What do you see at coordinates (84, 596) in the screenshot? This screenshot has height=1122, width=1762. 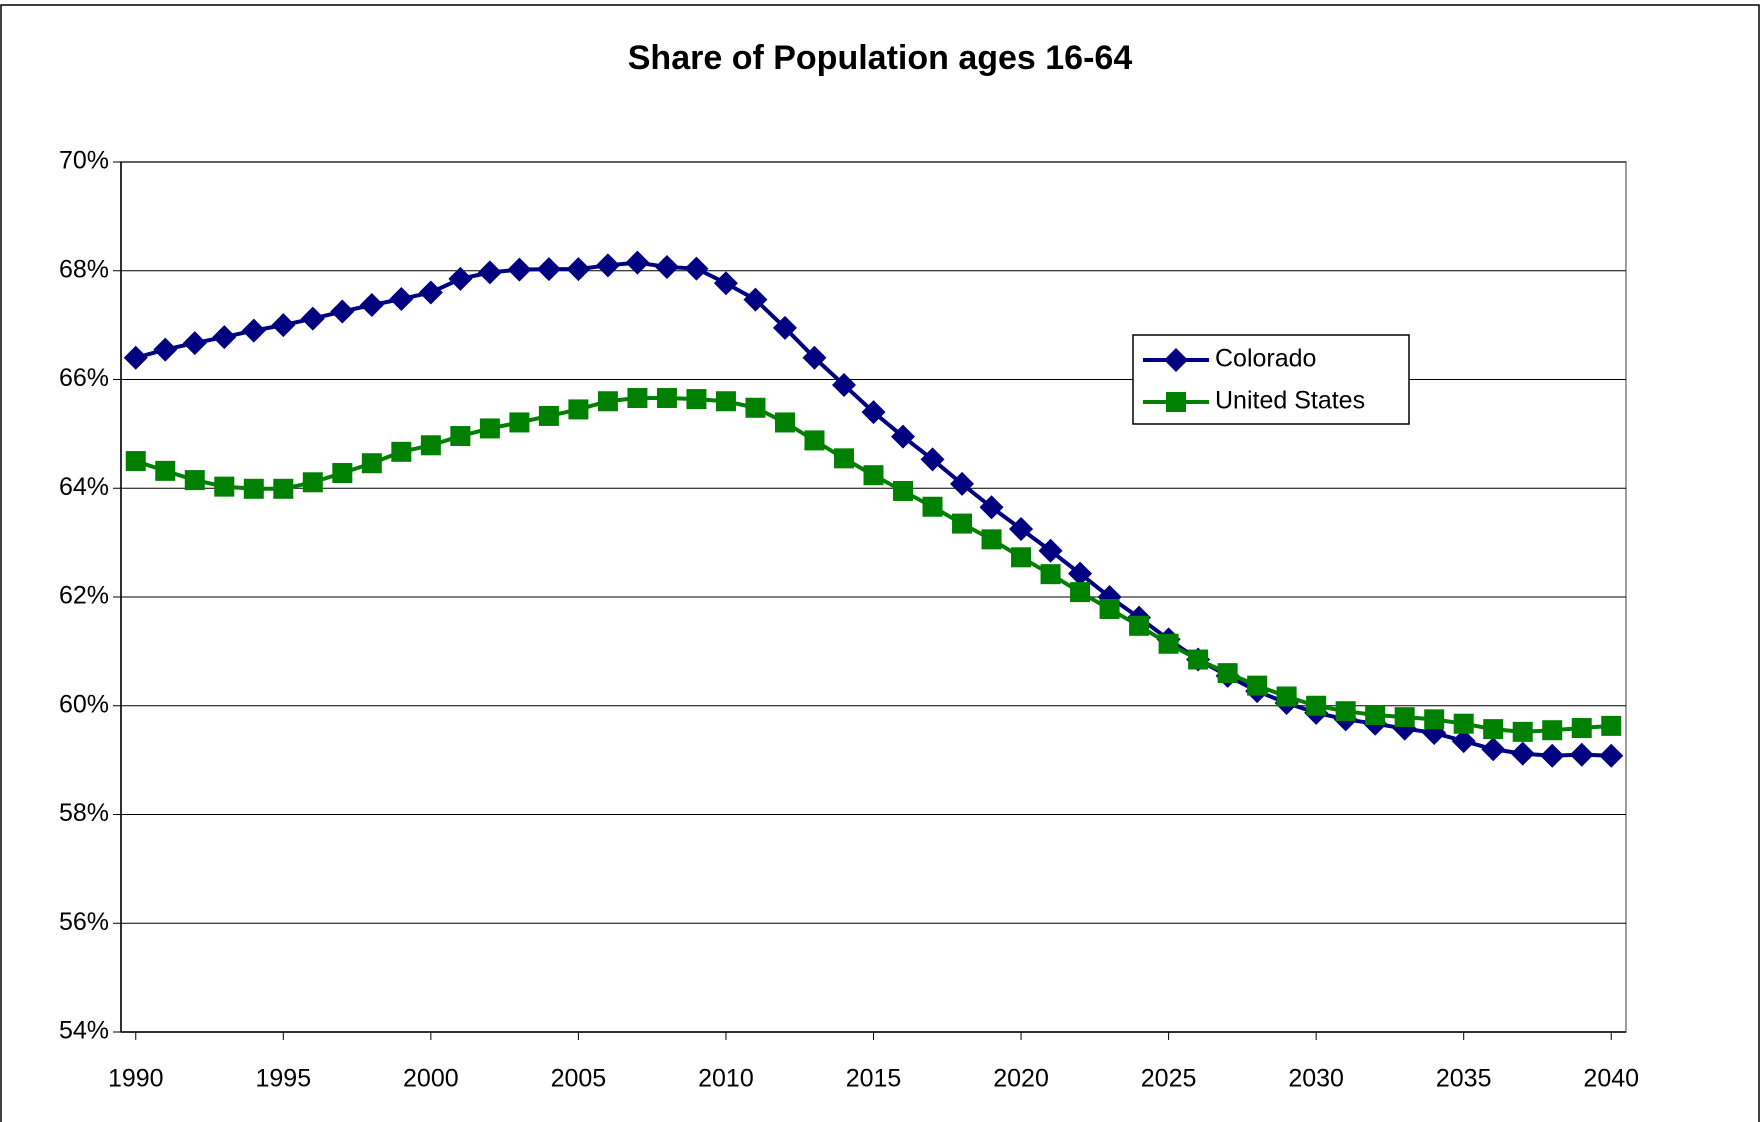 I see `y-tick-label: 62%` at bounding box center [84, 596].